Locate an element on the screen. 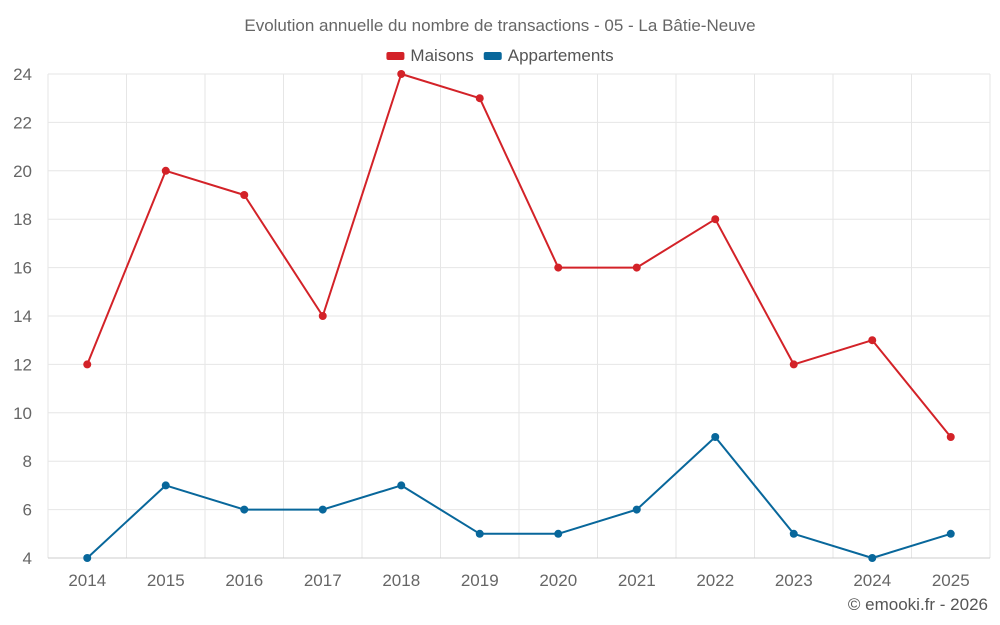 The width and height of the screenshot is (1000, 625). x-tick-label: 2015 is located at coordinates (166, 580).